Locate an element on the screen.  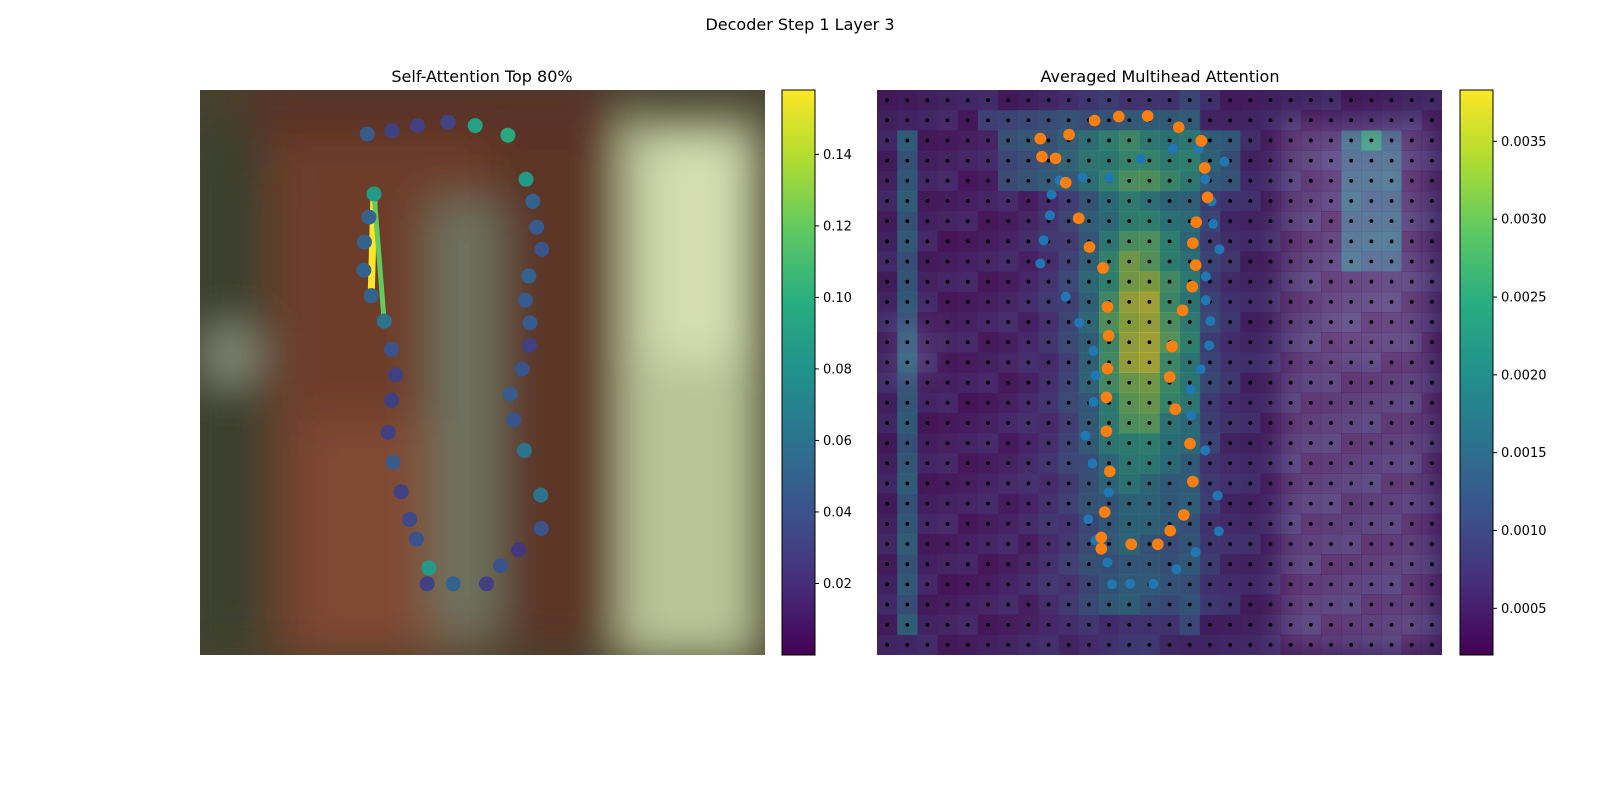
self-attention-colorbar: 0.02 0.04 0.06 0.08 0.10 0.12 0.14 is located at coordinates (816, 372).